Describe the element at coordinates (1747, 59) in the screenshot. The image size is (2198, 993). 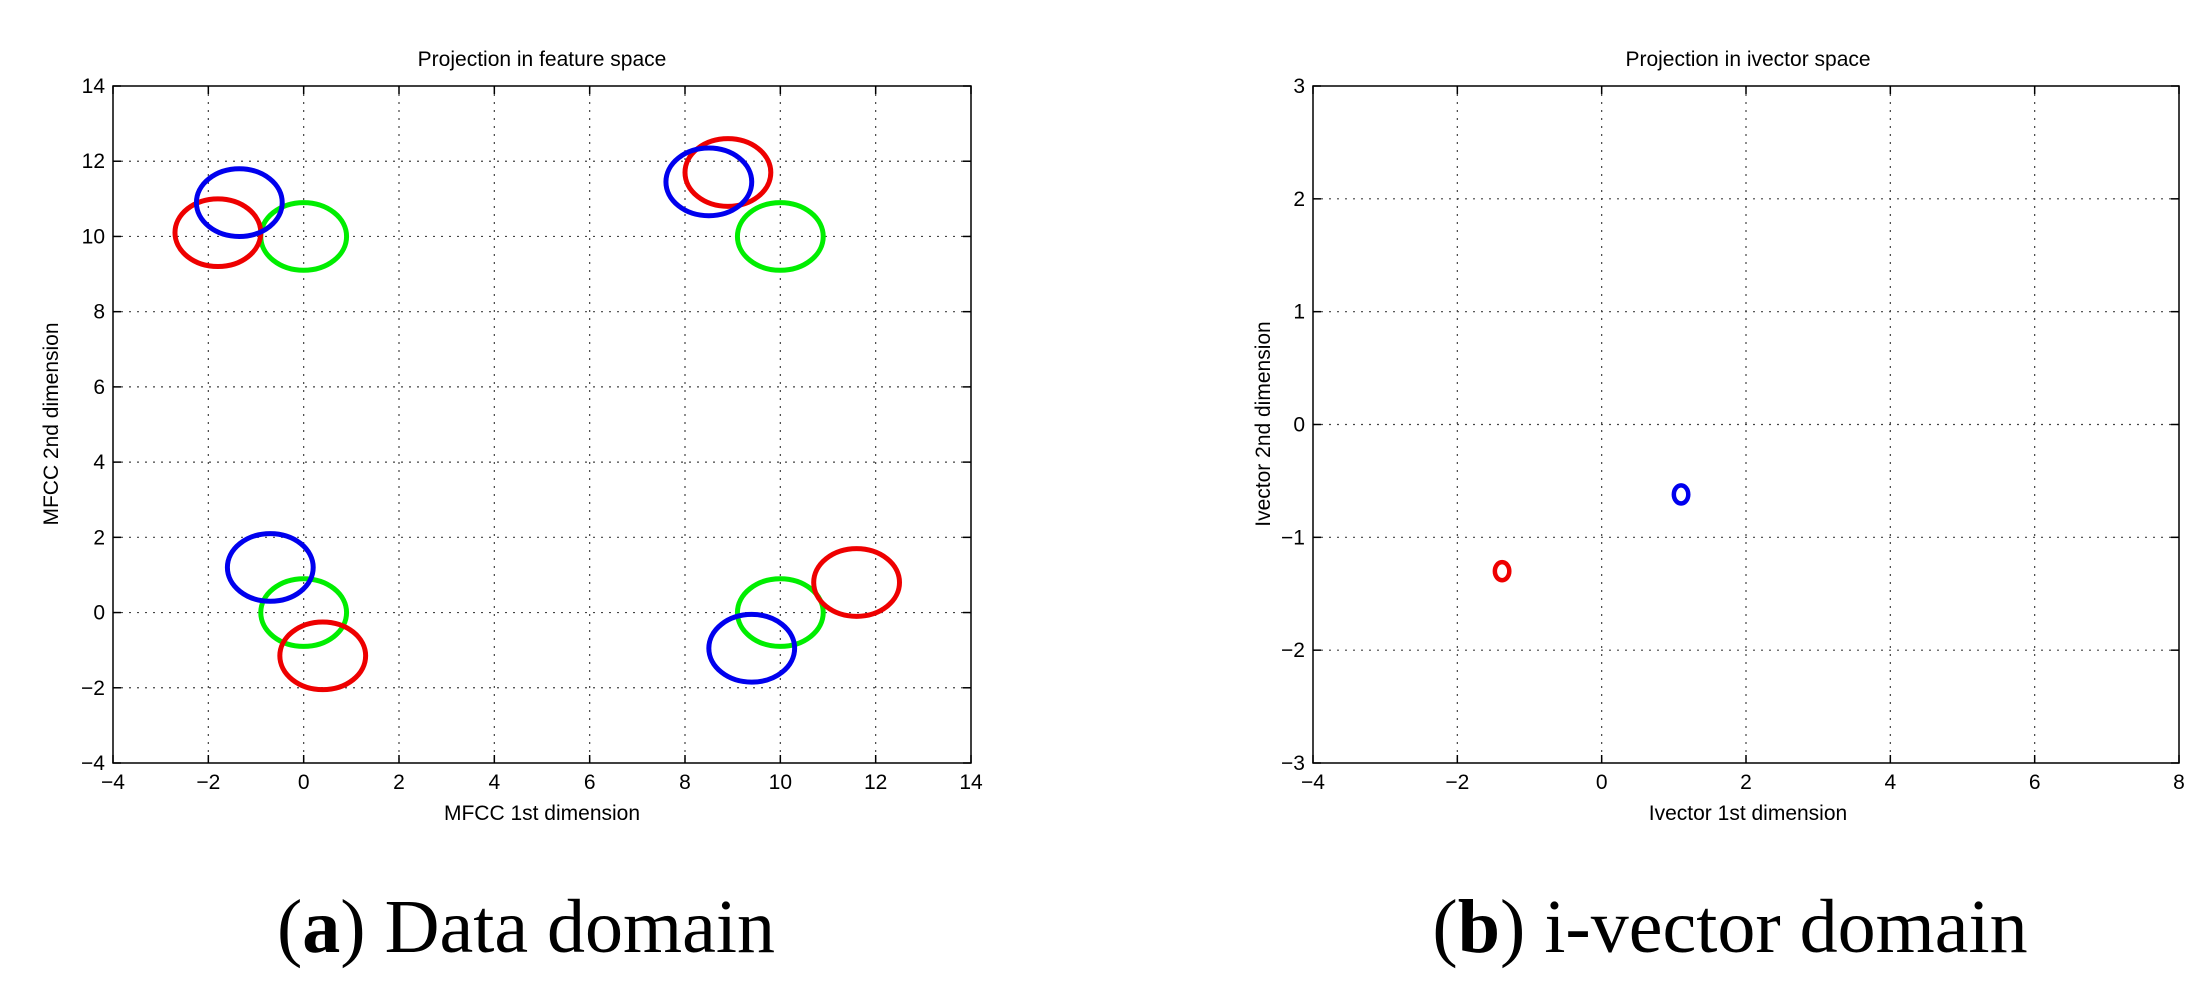
I see `chart-title: Projection in ivector space` at that location.